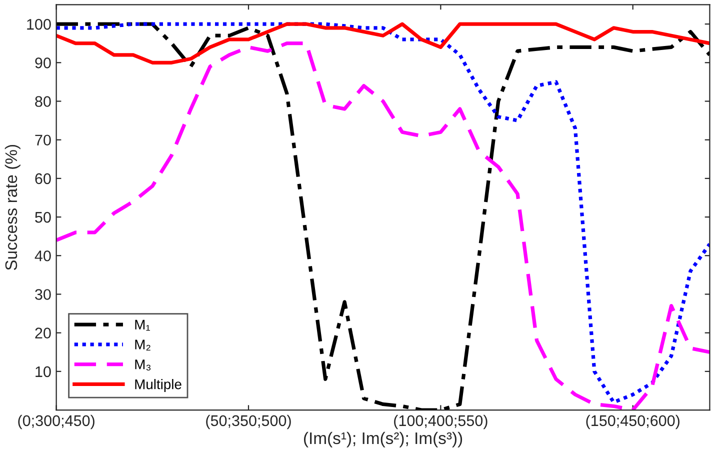  What do you see at coordinates (43, 217) in the screenshot?
I see `y-tick-label: 50` at bounding box center [43, 217].